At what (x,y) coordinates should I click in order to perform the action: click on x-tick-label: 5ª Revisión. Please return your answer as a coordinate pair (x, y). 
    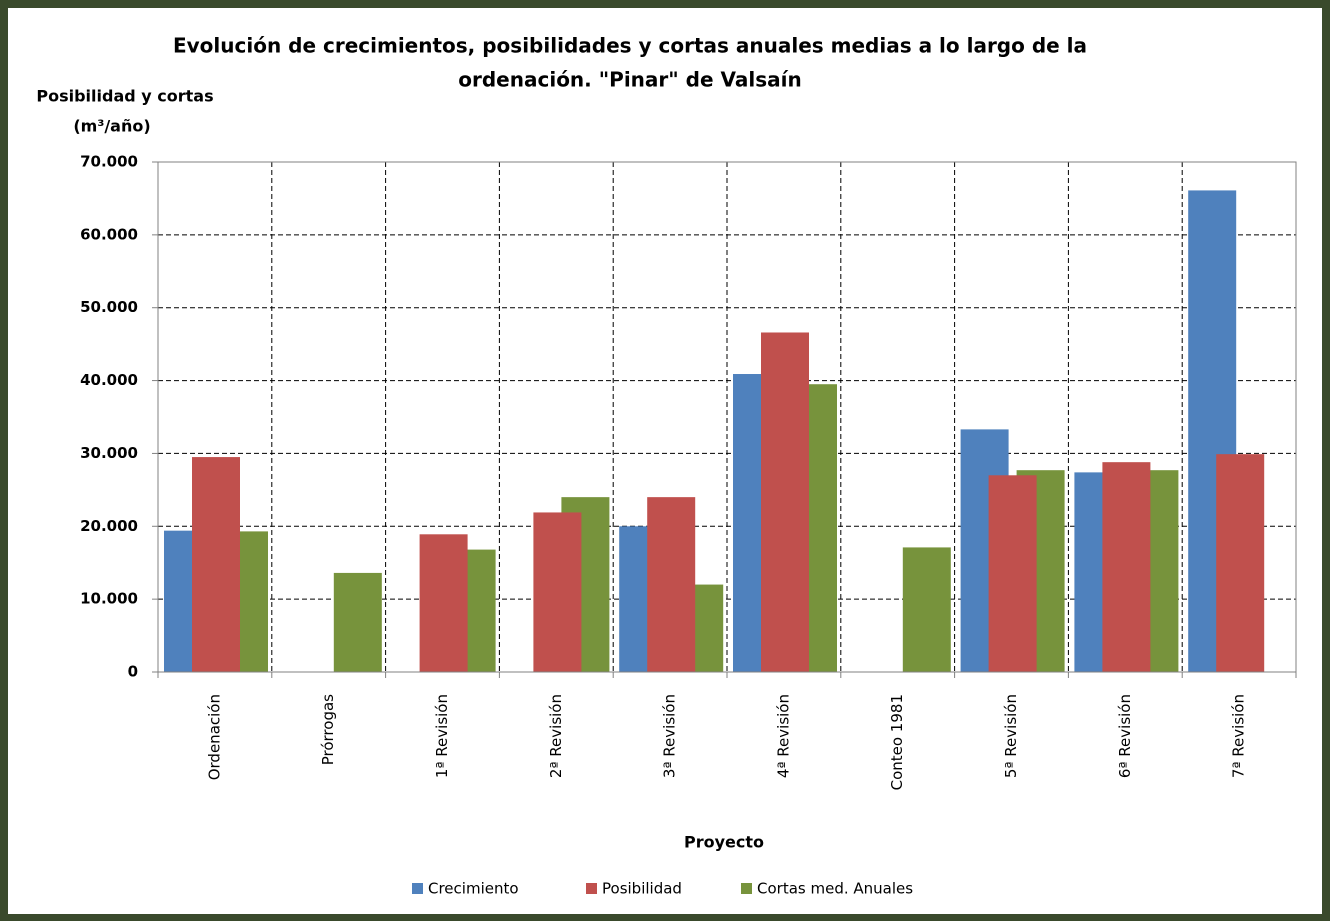
    Looking at the image, I should click on (1011, 736).